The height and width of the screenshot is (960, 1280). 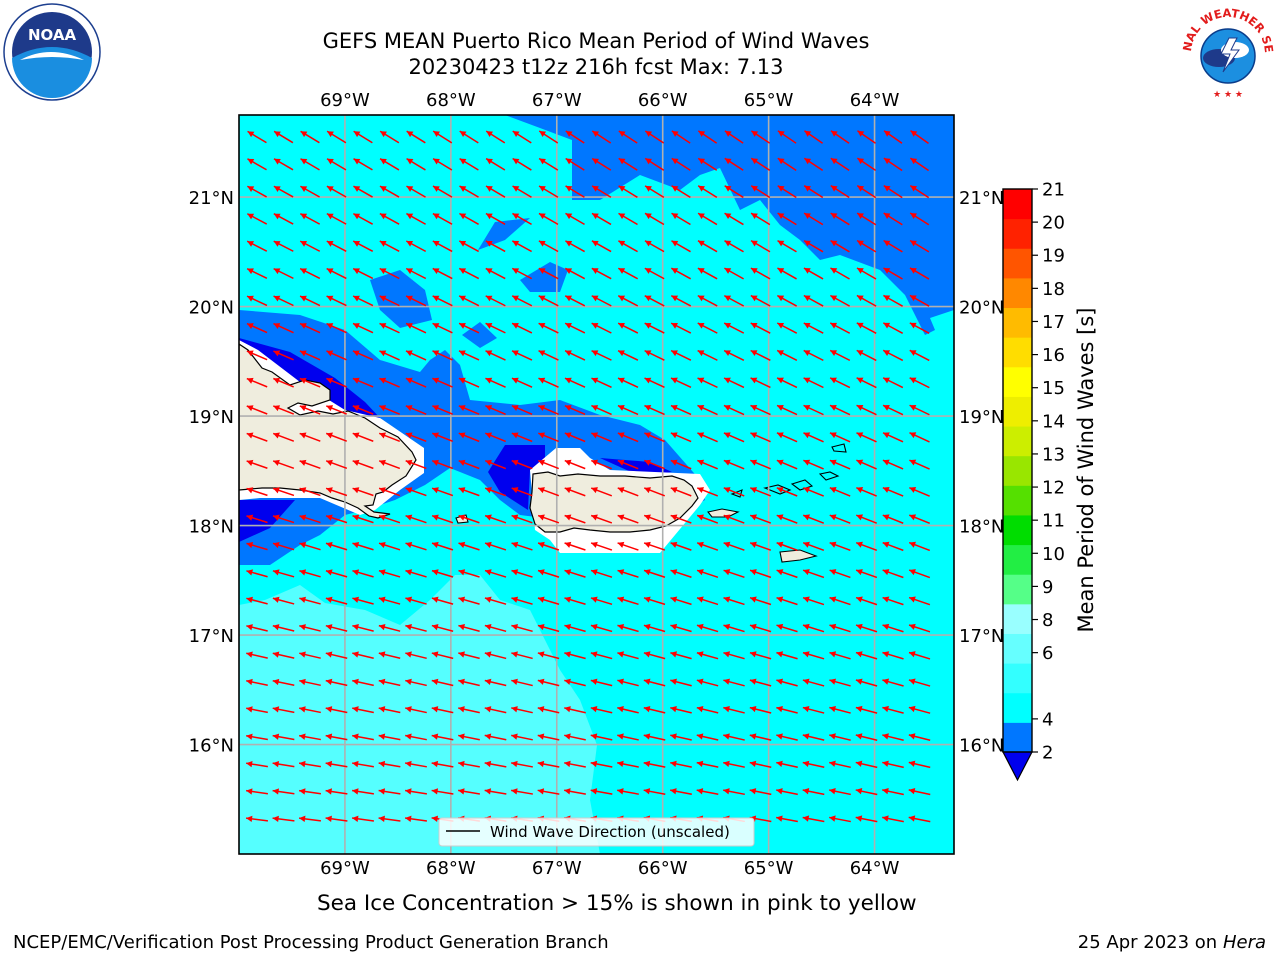 What do you see at coordinates (345, 100) in the screenshot?
I see `lon-label-top: 69°W` at bounding box center [345, 100].